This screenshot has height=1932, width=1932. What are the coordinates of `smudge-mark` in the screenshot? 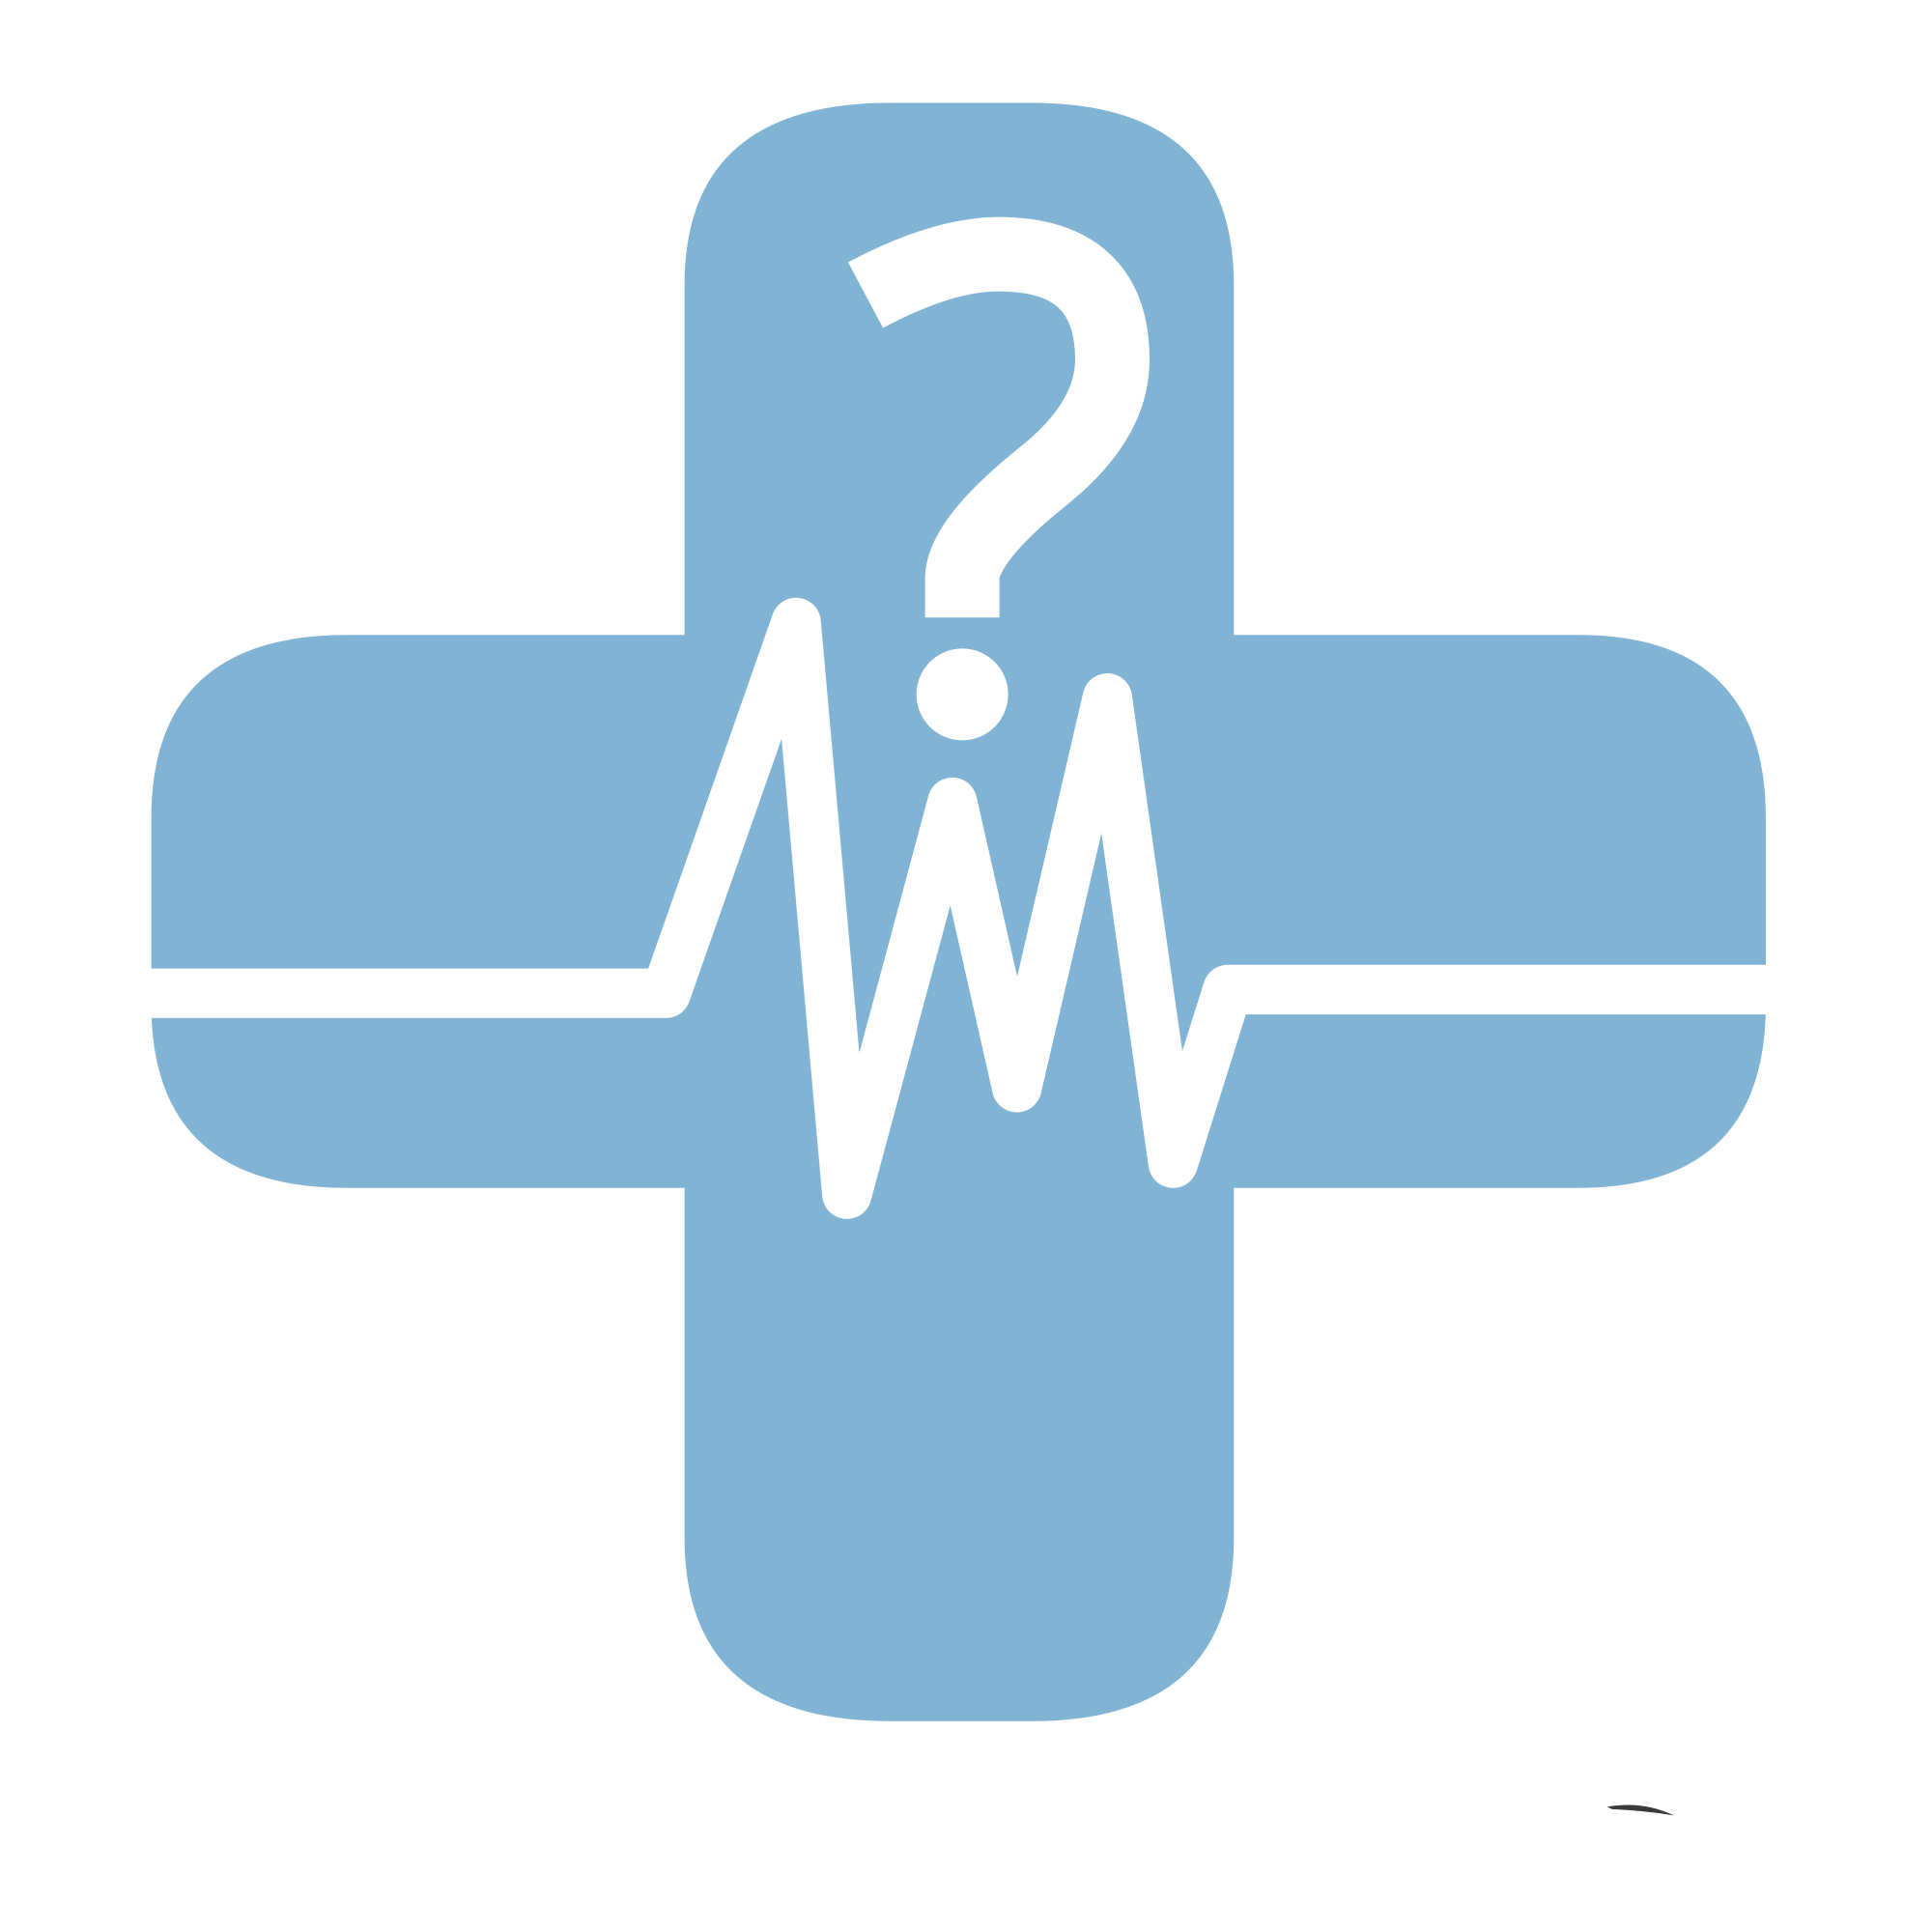 It's located at (1640, 1810).